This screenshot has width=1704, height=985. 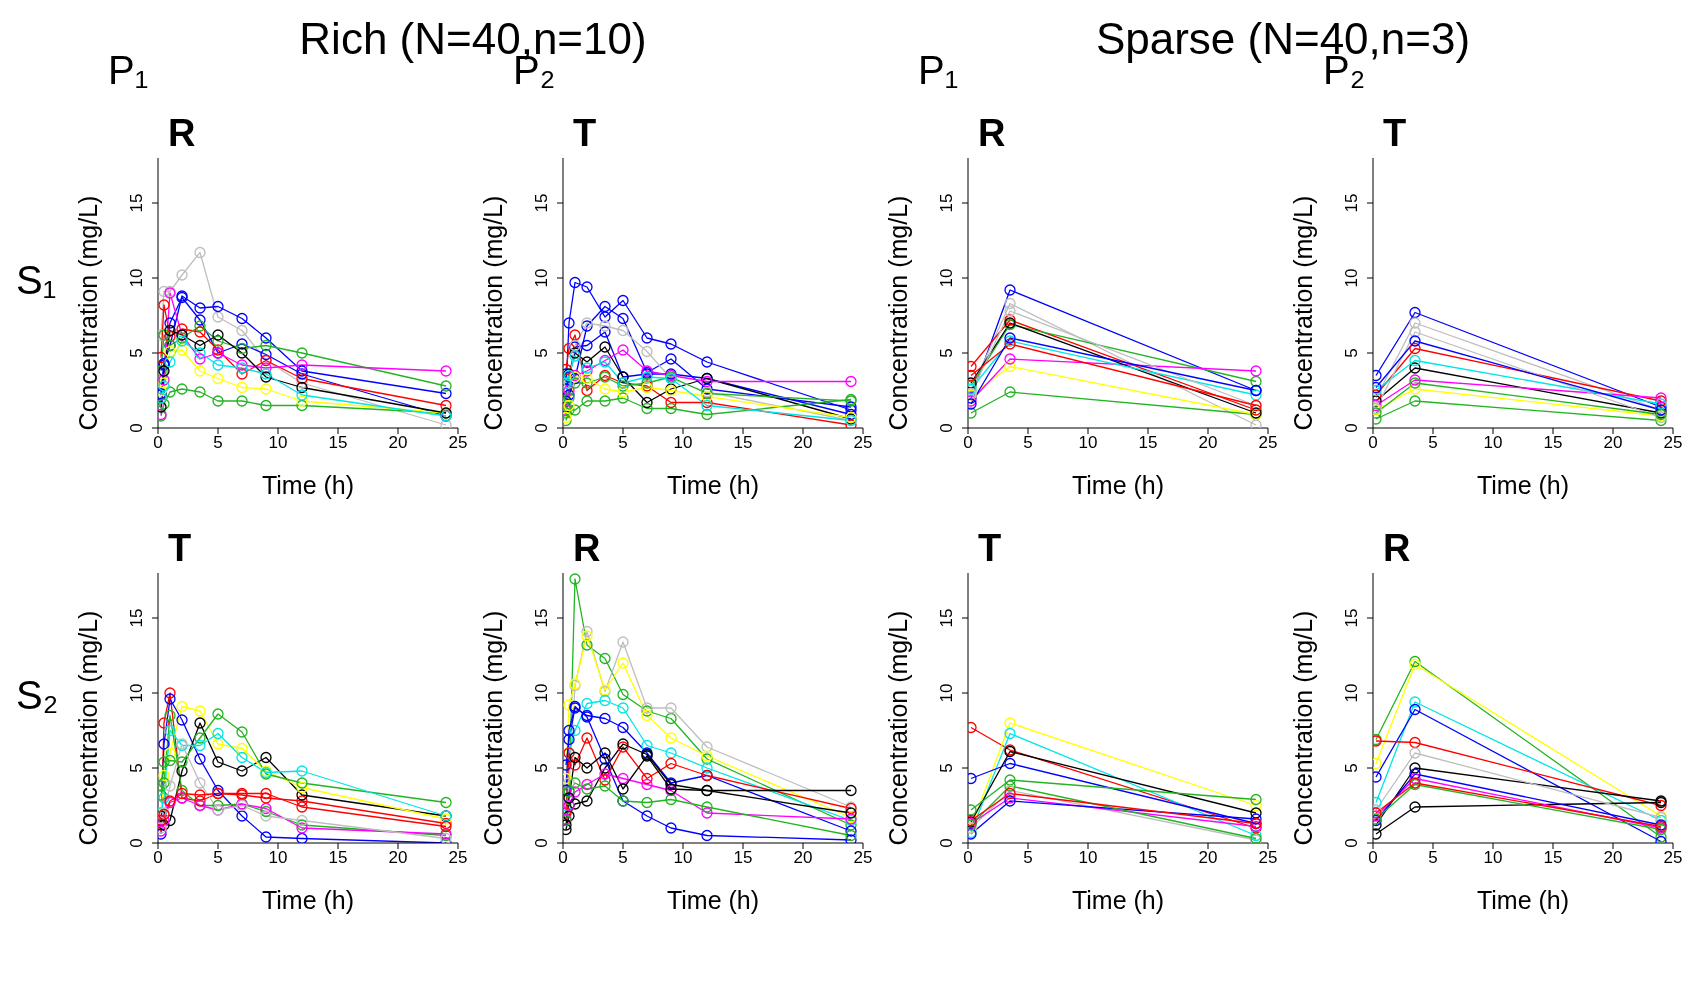 What do you see at coordinates (36, 280) in the screenshot?
I see `text: S₁` at bounding box center [36, 280].